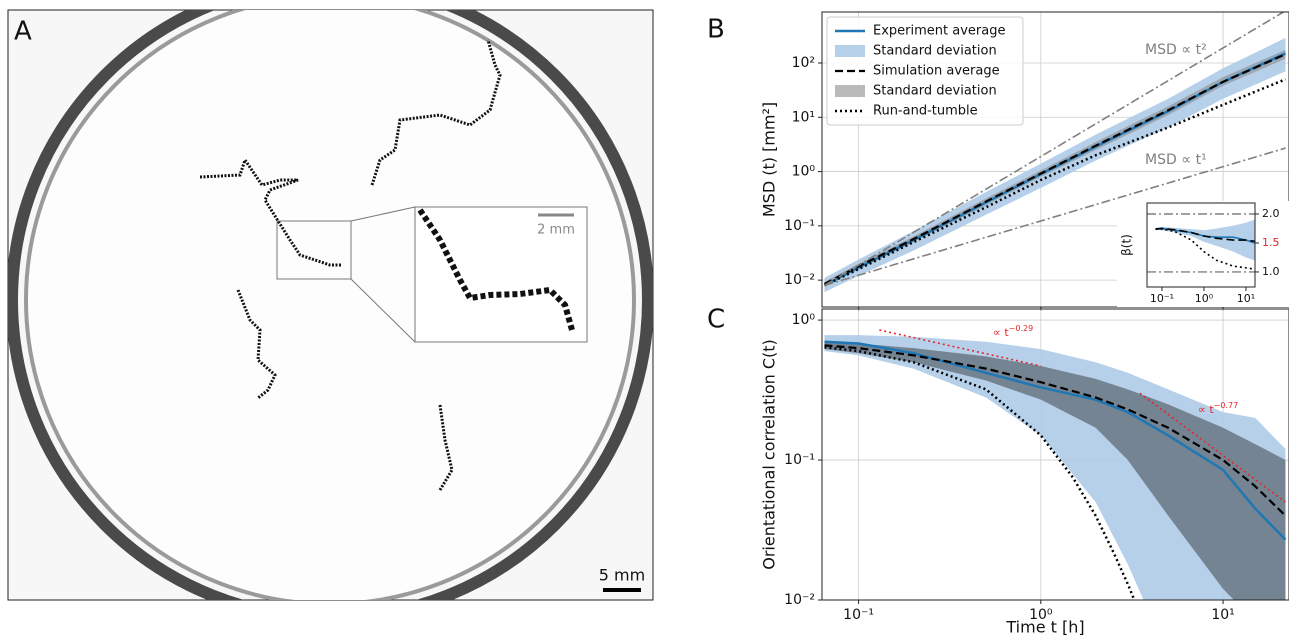 This screenshot has height=642, width=1289. What do you see at coordinates (1044, 627) in the screenshot?
I see `x-axis-label: Time t [h]` at bounding box center [1044, 627].